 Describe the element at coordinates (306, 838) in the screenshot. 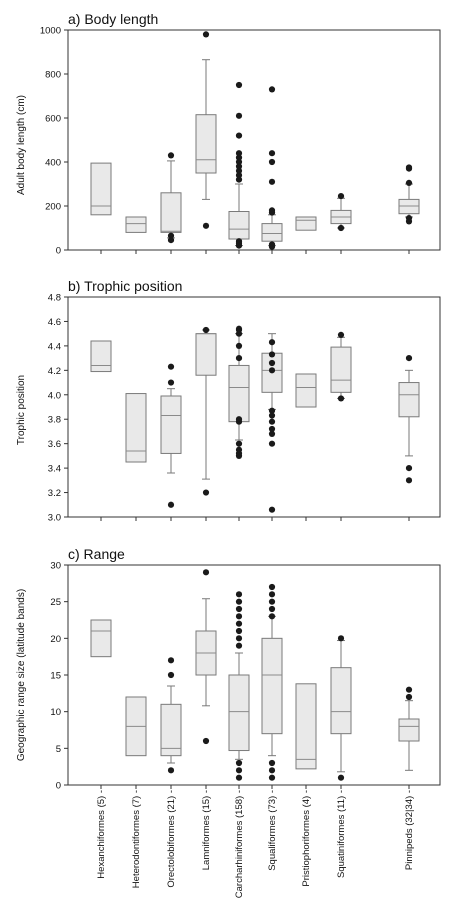

I see `x-category-label: Pristiophoriformes (4) -` at that location.